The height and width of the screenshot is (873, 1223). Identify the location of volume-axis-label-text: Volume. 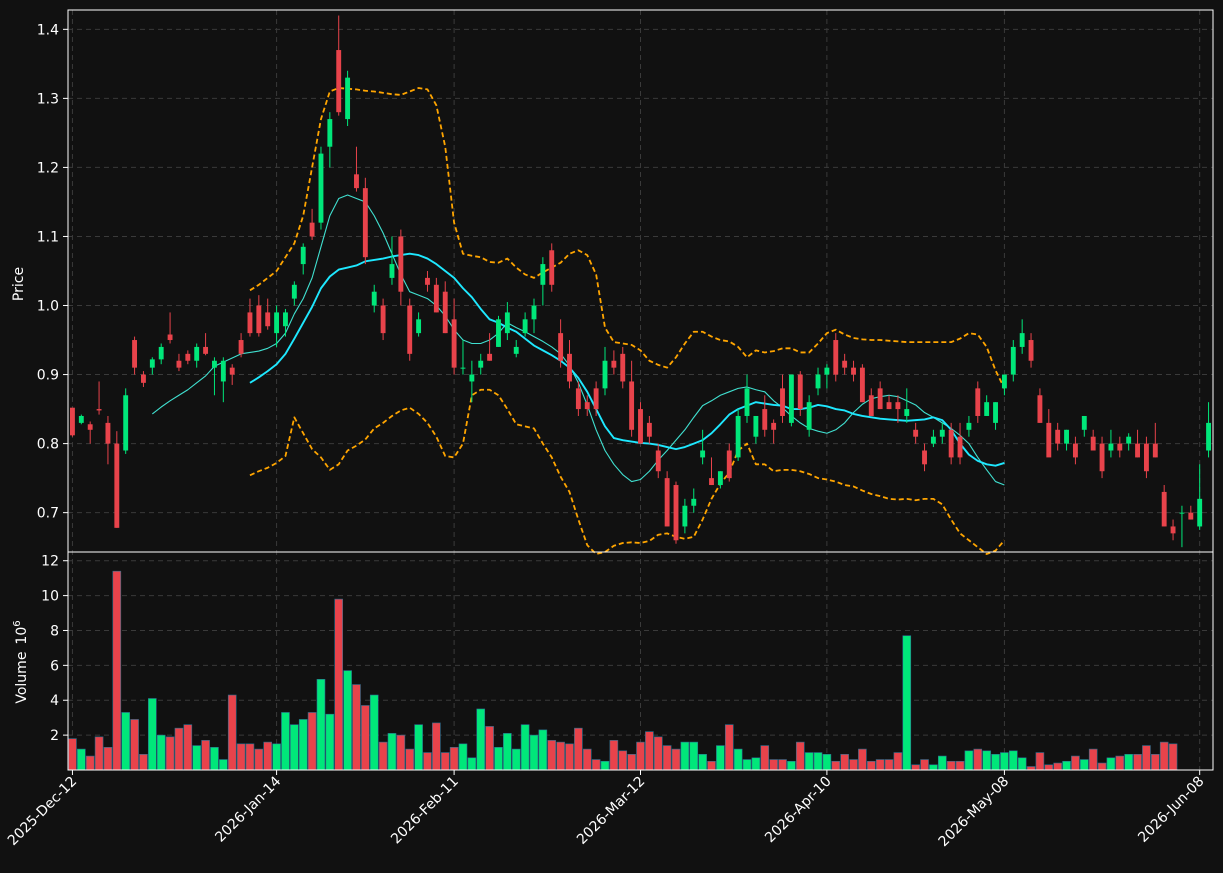
(22, 678).